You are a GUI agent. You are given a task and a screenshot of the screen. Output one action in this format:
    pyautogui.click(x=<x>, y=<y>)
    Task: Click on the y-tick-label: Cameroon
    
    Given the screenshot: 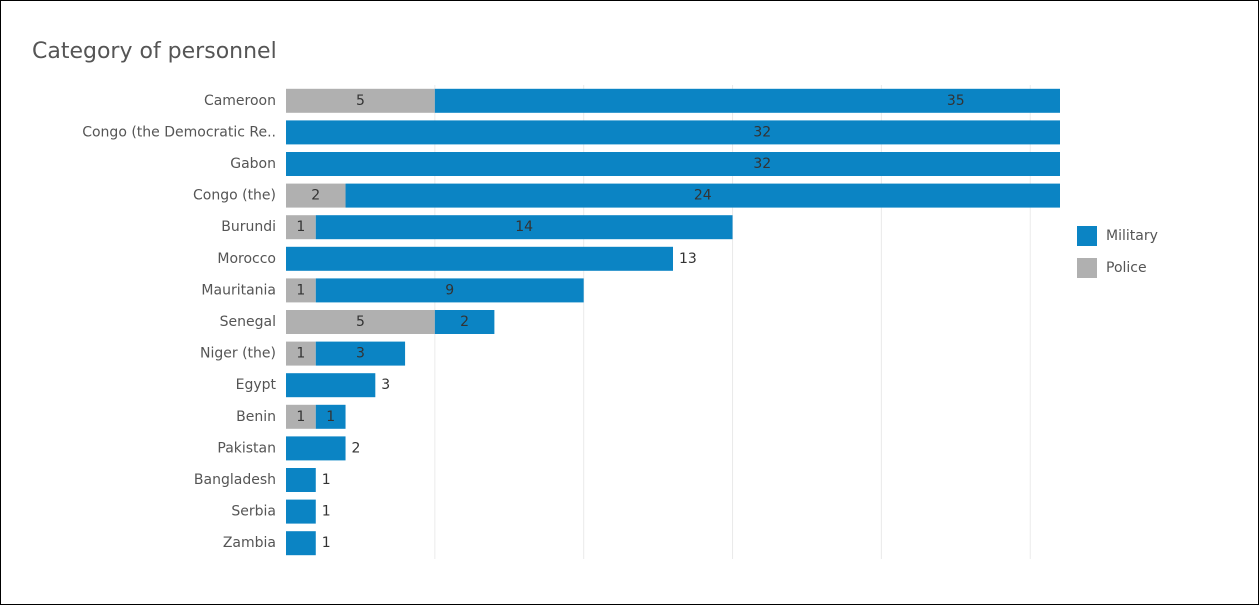 What is the action you would take?
    pyautogui.click(x=240, y=101)
    